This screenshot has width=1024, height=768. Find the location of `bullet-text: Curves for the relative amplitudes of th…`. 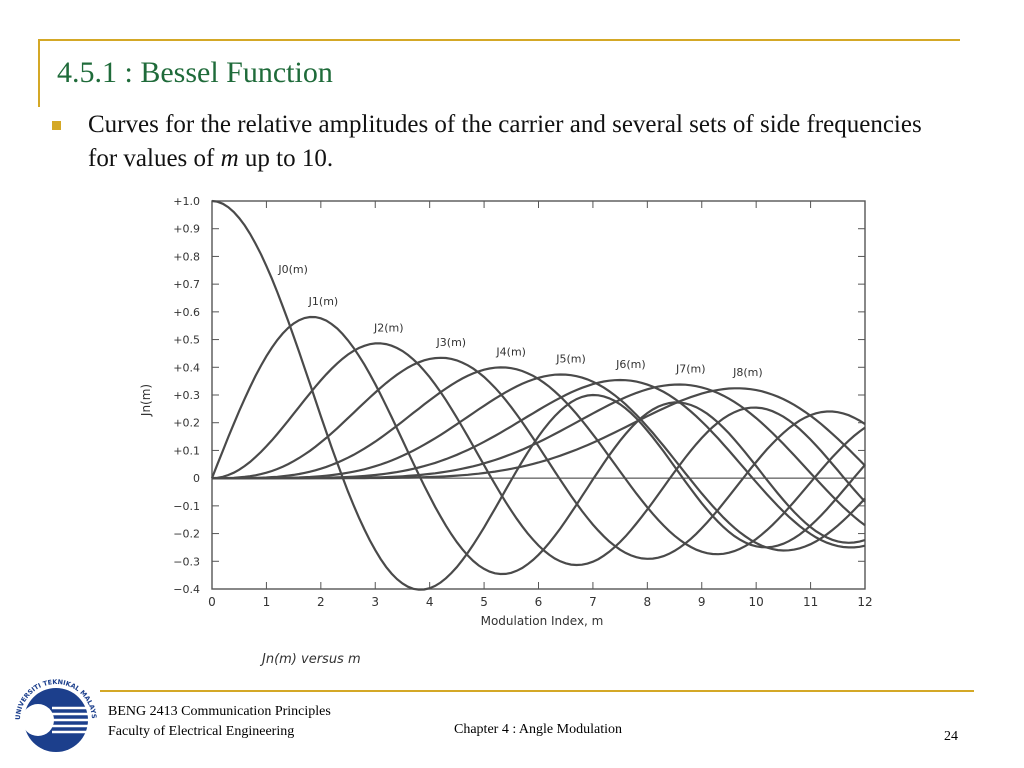

bullet-text: Curves for the relative amplitudes of th… is located at coordinates (518, 142).